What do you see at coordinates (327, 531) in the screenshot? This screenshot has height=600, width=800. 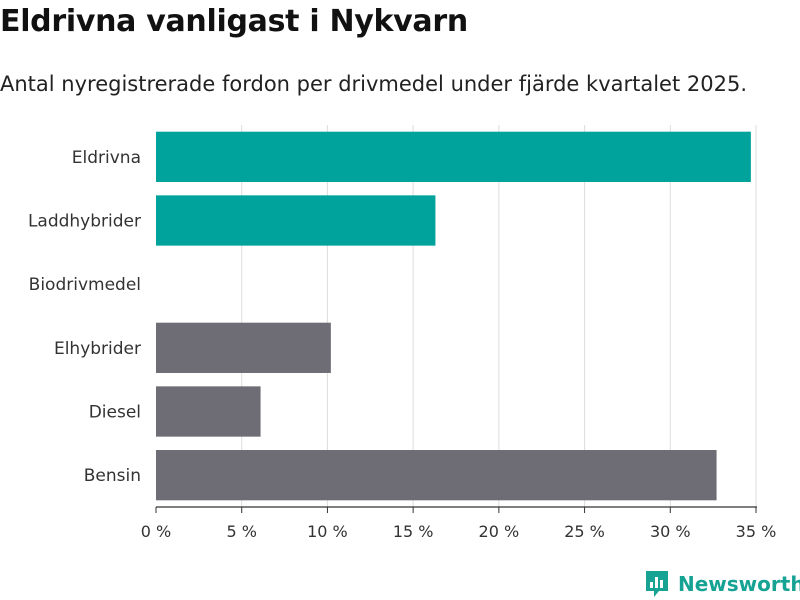 I see `x-tick-label: 10 %` at bounding box center [327, 531].